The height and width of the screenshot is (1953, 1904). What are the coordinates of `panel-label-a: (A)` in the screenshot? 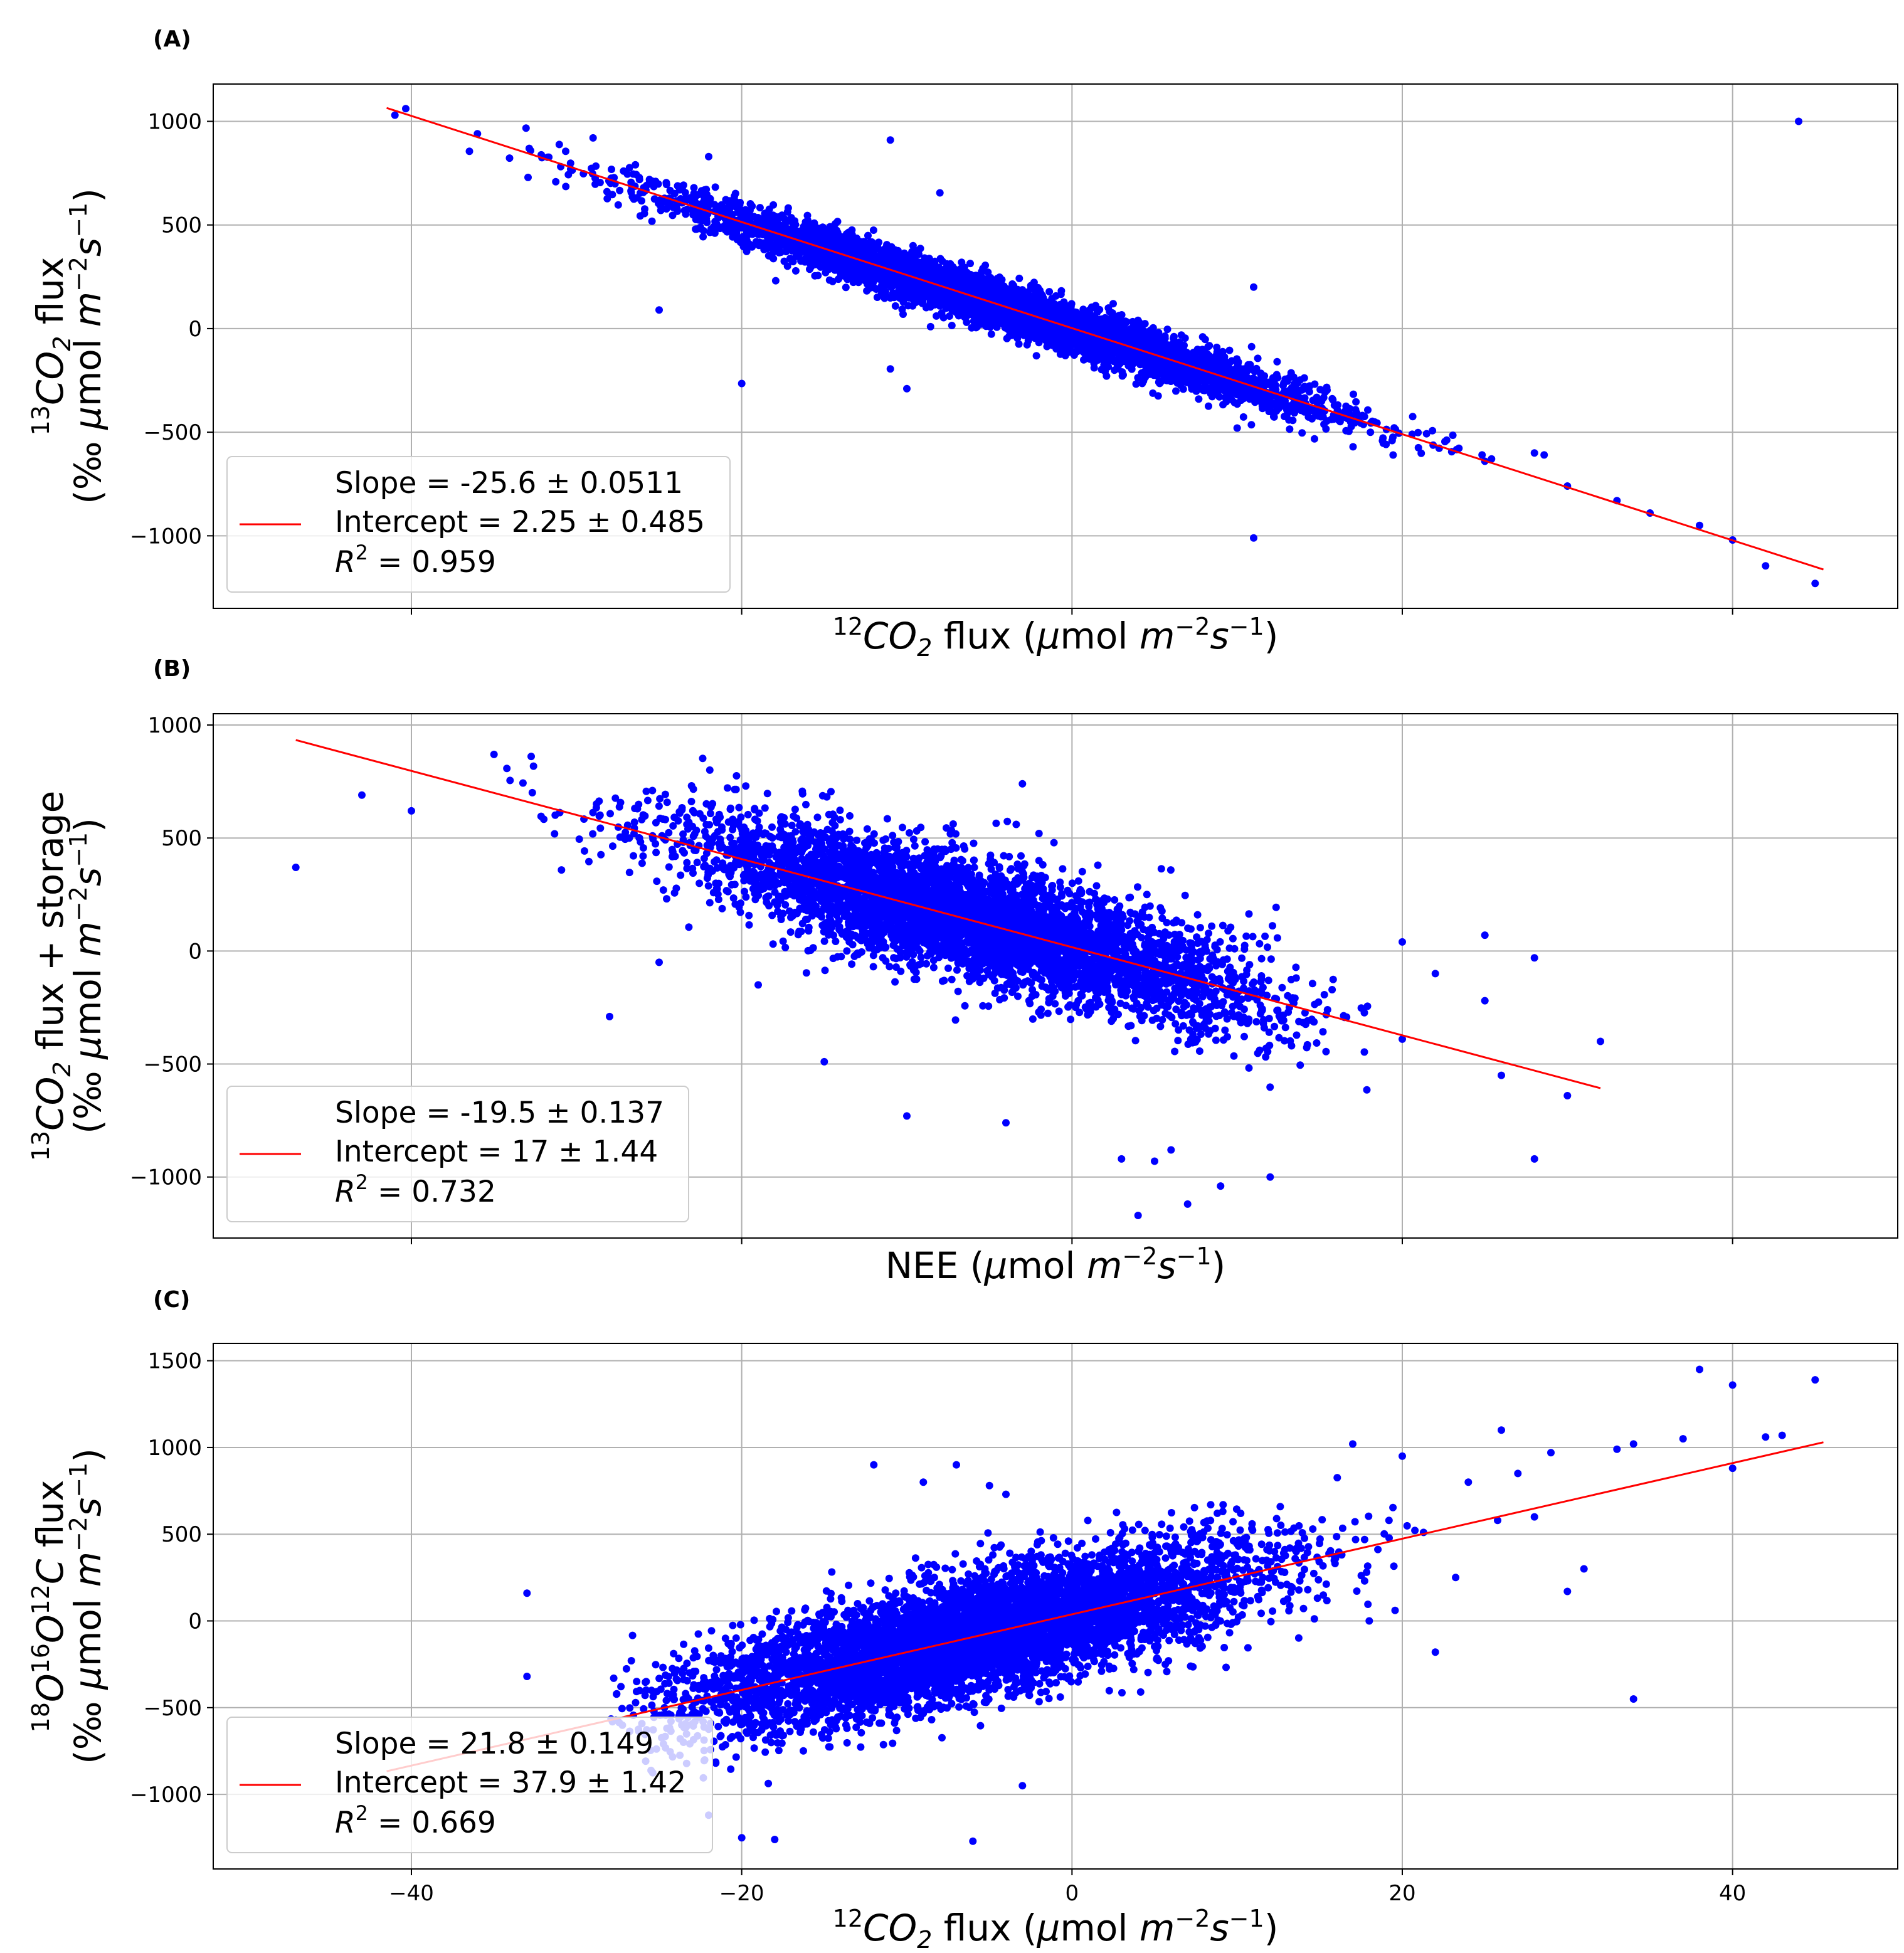 It's located at (172, 39).